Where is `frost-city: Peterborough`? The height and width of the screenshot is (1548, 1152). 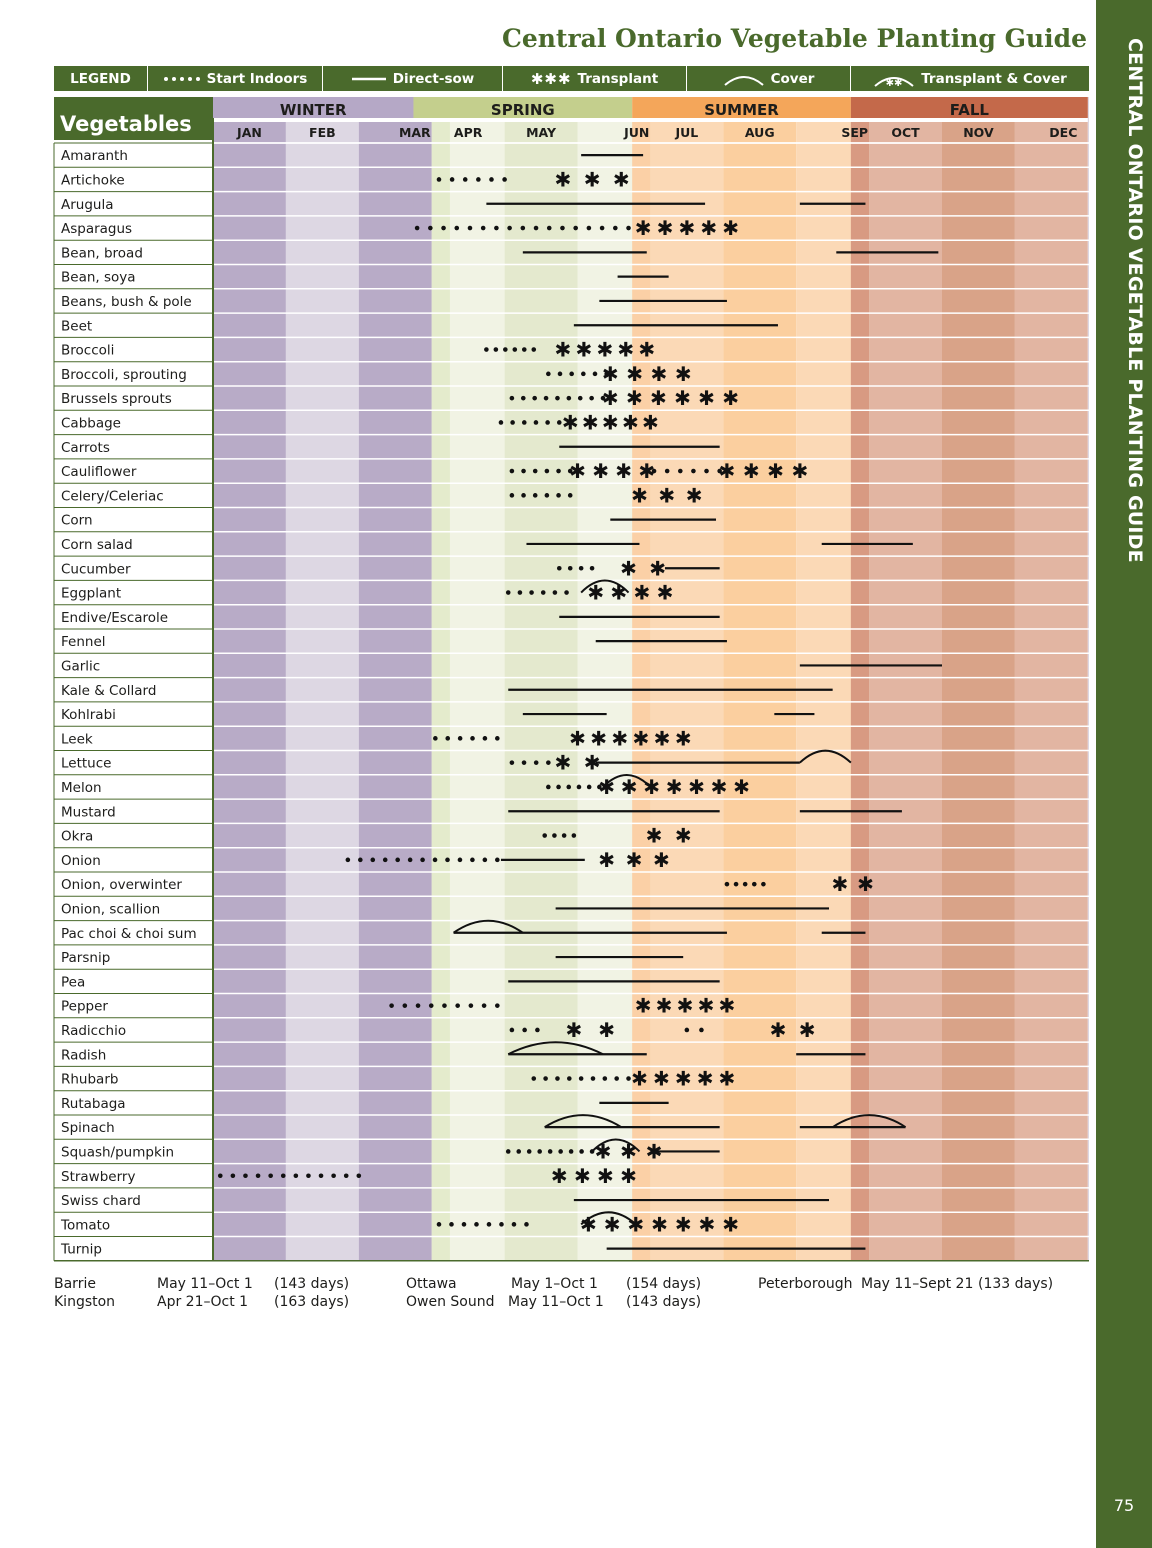 frost-city: Peterborough is located at coordinates (805, 1284).